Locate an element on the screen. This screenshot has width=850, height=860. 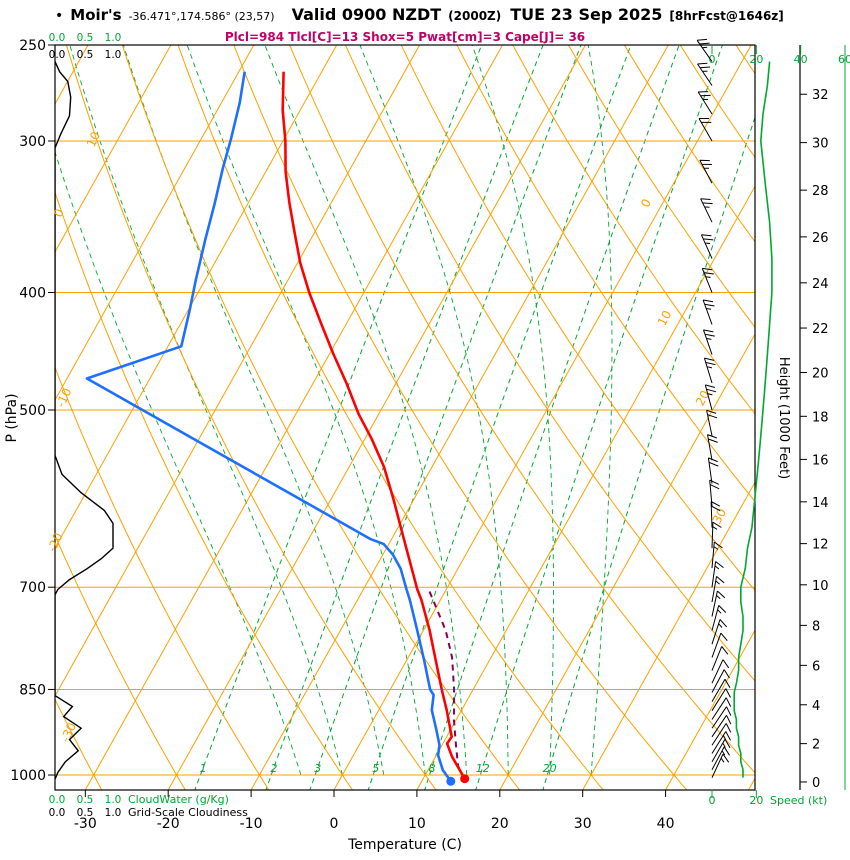
mixing-ratio-label: 2 is located at coordinates (273, 768).